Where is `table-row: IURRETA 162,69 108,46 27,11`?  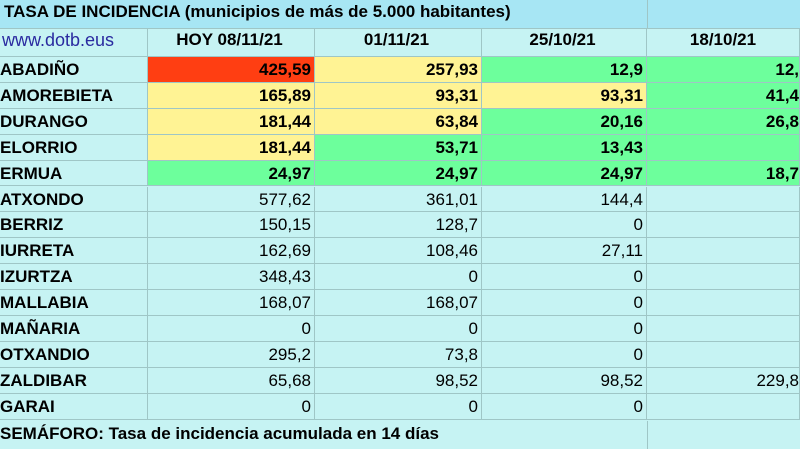 table-row: IURRETA 162,69 108,46 27,11 is located at coordinates (400, 251).